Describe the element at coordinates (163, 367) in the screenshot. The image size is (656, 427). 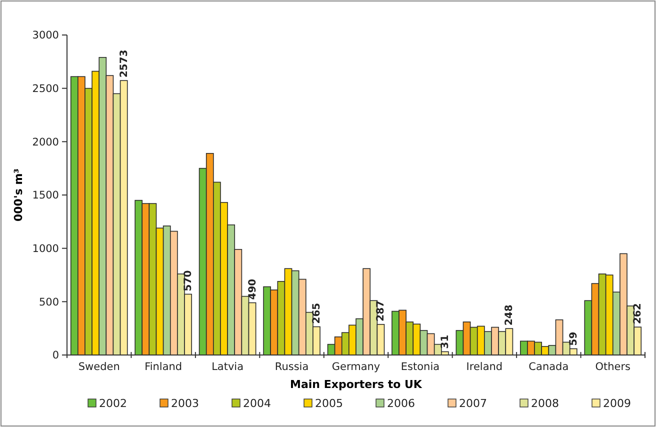
I see `x-tick-label: Finland` at that location.